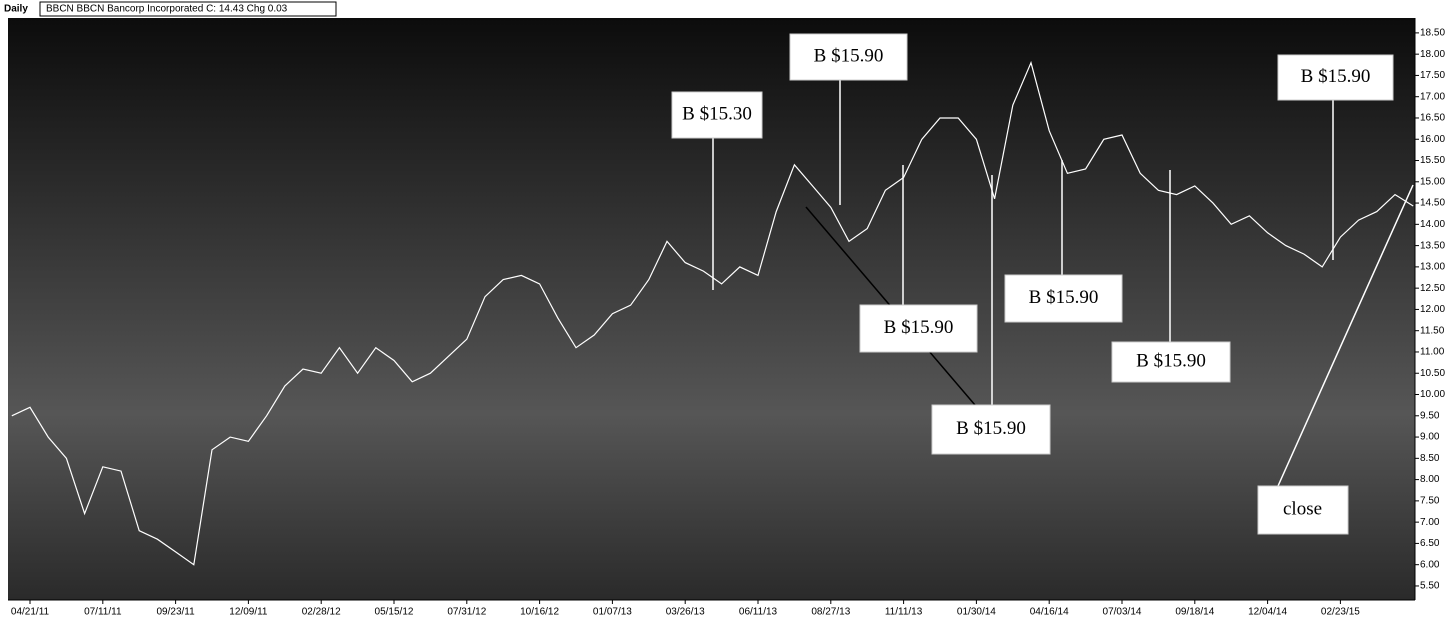 The image size is (1449, 627). I want to click on y-tick-label: 9.50, so click(1430, 415).